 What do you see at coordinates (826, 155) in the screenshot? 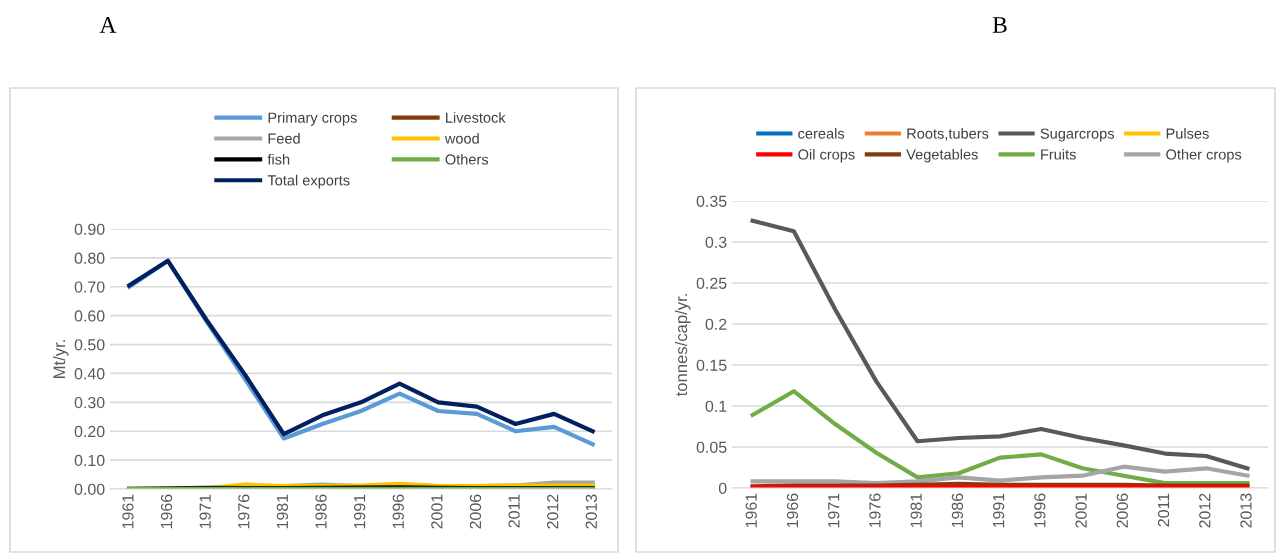
I see `legend-label: Oil crops` at bounding box center [826, 155].